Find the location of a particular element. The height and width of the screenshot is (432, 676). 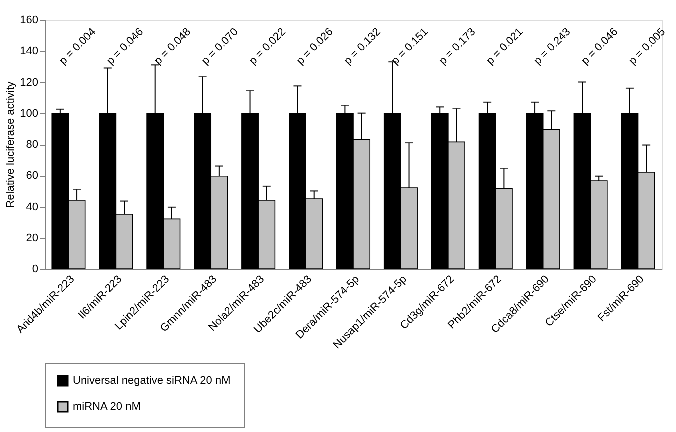

y-tick-label: 0 is located at coordinates (35, 270).